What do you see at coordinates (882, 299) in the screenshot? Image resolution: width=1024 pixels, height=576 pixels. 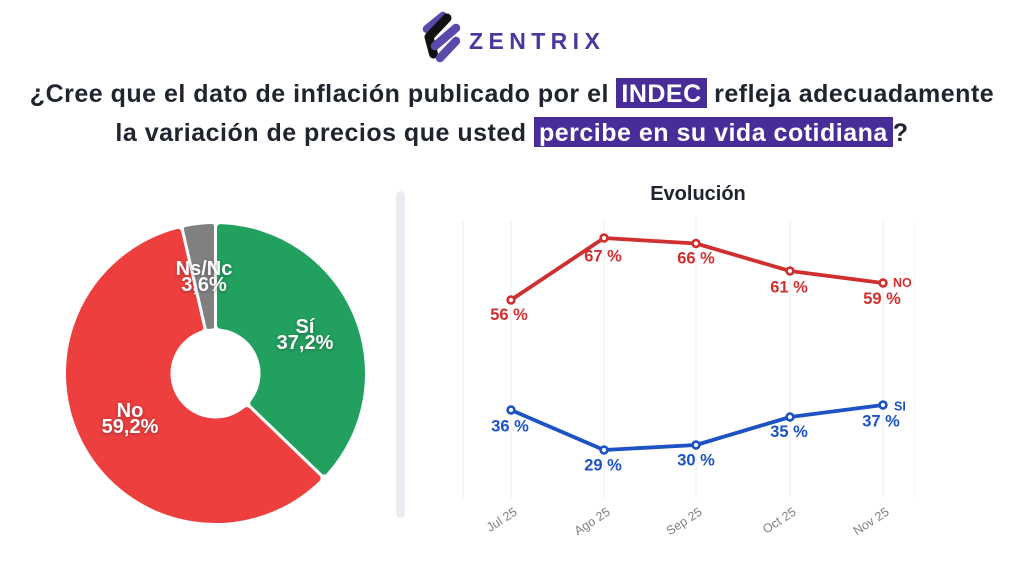 I see `svg-text: 59 %` at bounding box center [882, 299].